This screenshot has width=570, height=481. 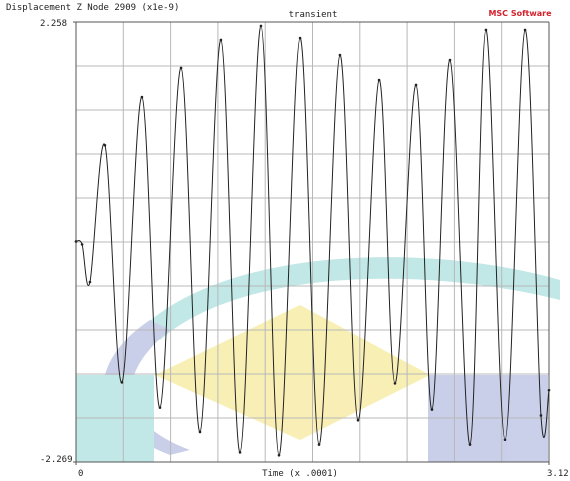 I want to click on chart-title: transient, so click(x=313, y=15).